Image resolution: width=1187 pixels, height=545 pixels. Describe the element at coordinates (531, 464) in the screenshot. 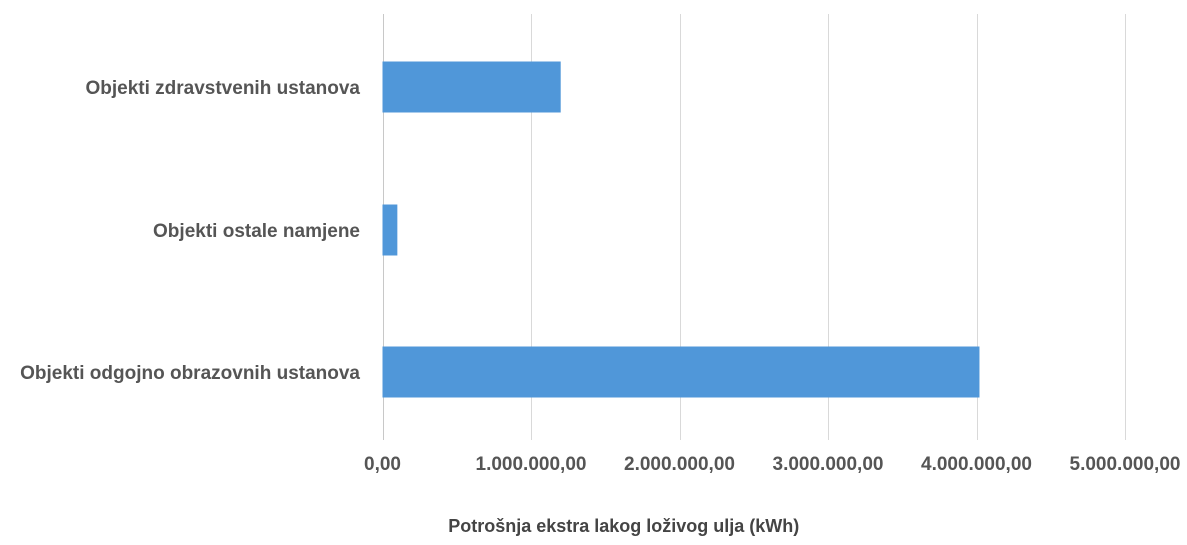

I see `x-tick-label: 1.000.000,00` at that location.